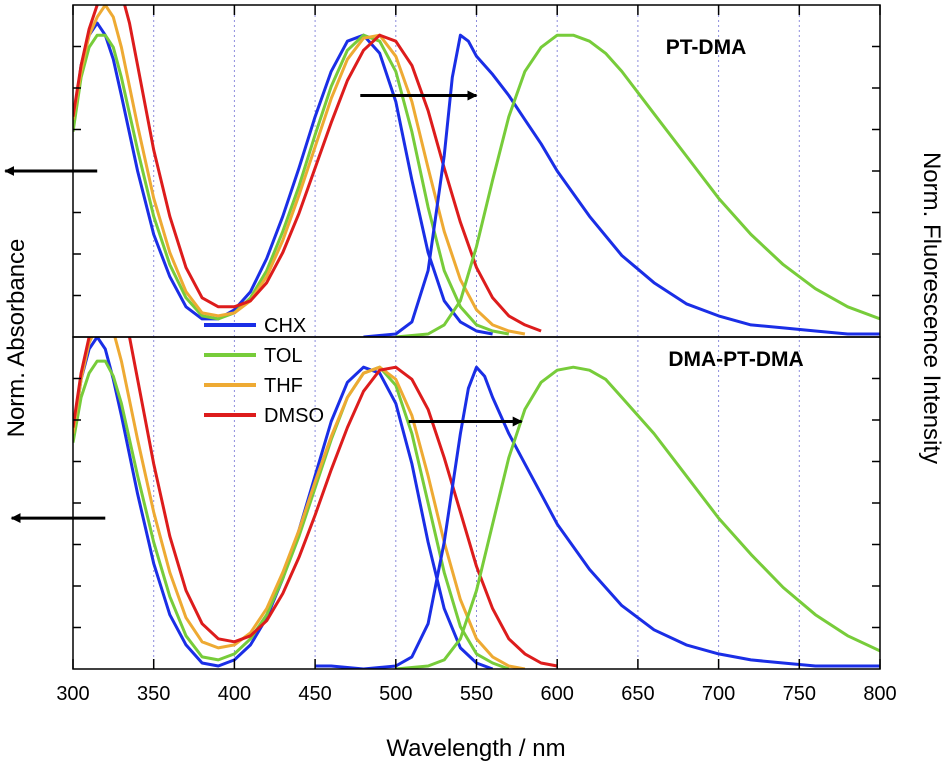 The height and width of the screenshot is (773, 948). Describe the element at coordinates (931, 308) in the screenshot. I see `y-axis-title-right: Norm. Fluorescence Intensity` at that location.